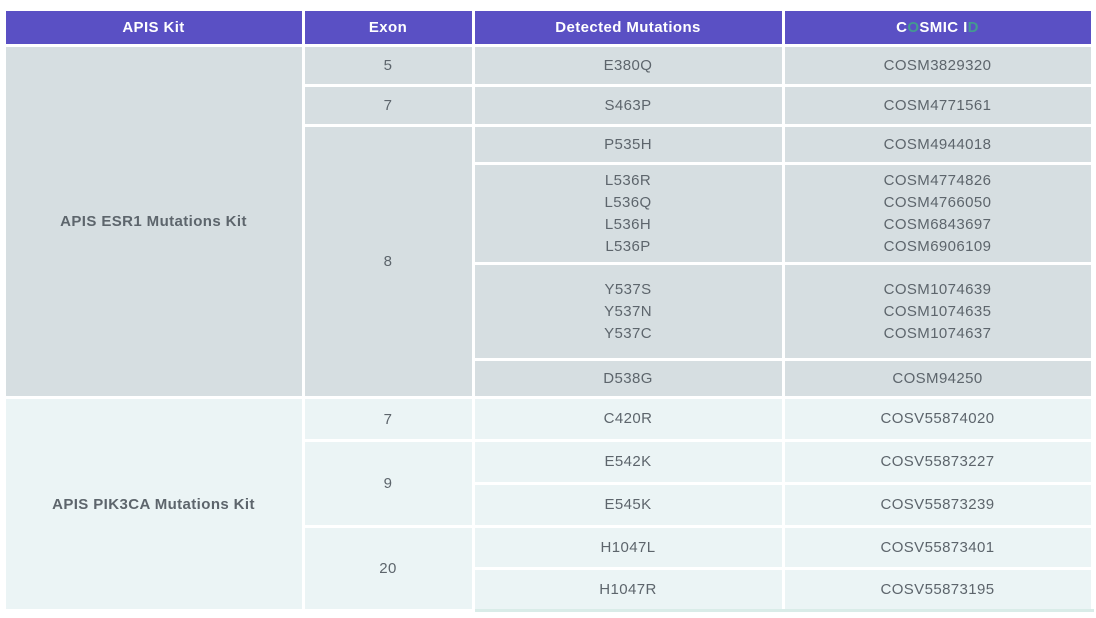  What do you see at coordinates (902, 27) in the screenshot?
I see `cosmic-id-segment: C` at bounding box center [902, 27].